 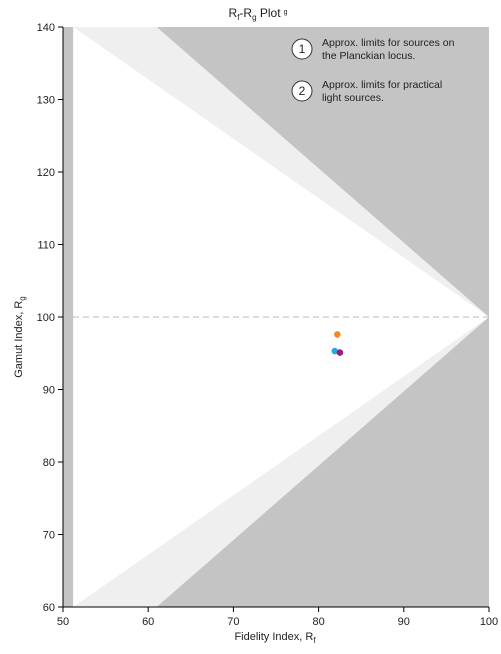 What do you see at coordinates (19, 339) in the screenshot?
I see `y-axis-title-main: Gamut Index, R` at bounding box center [19, 339].